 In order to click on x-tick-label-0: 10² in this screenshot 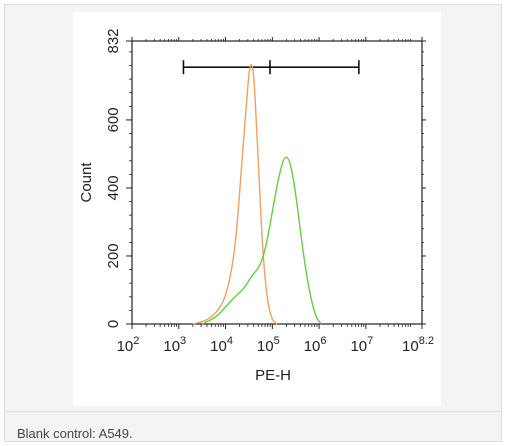, I will do `click(128, 345)`.